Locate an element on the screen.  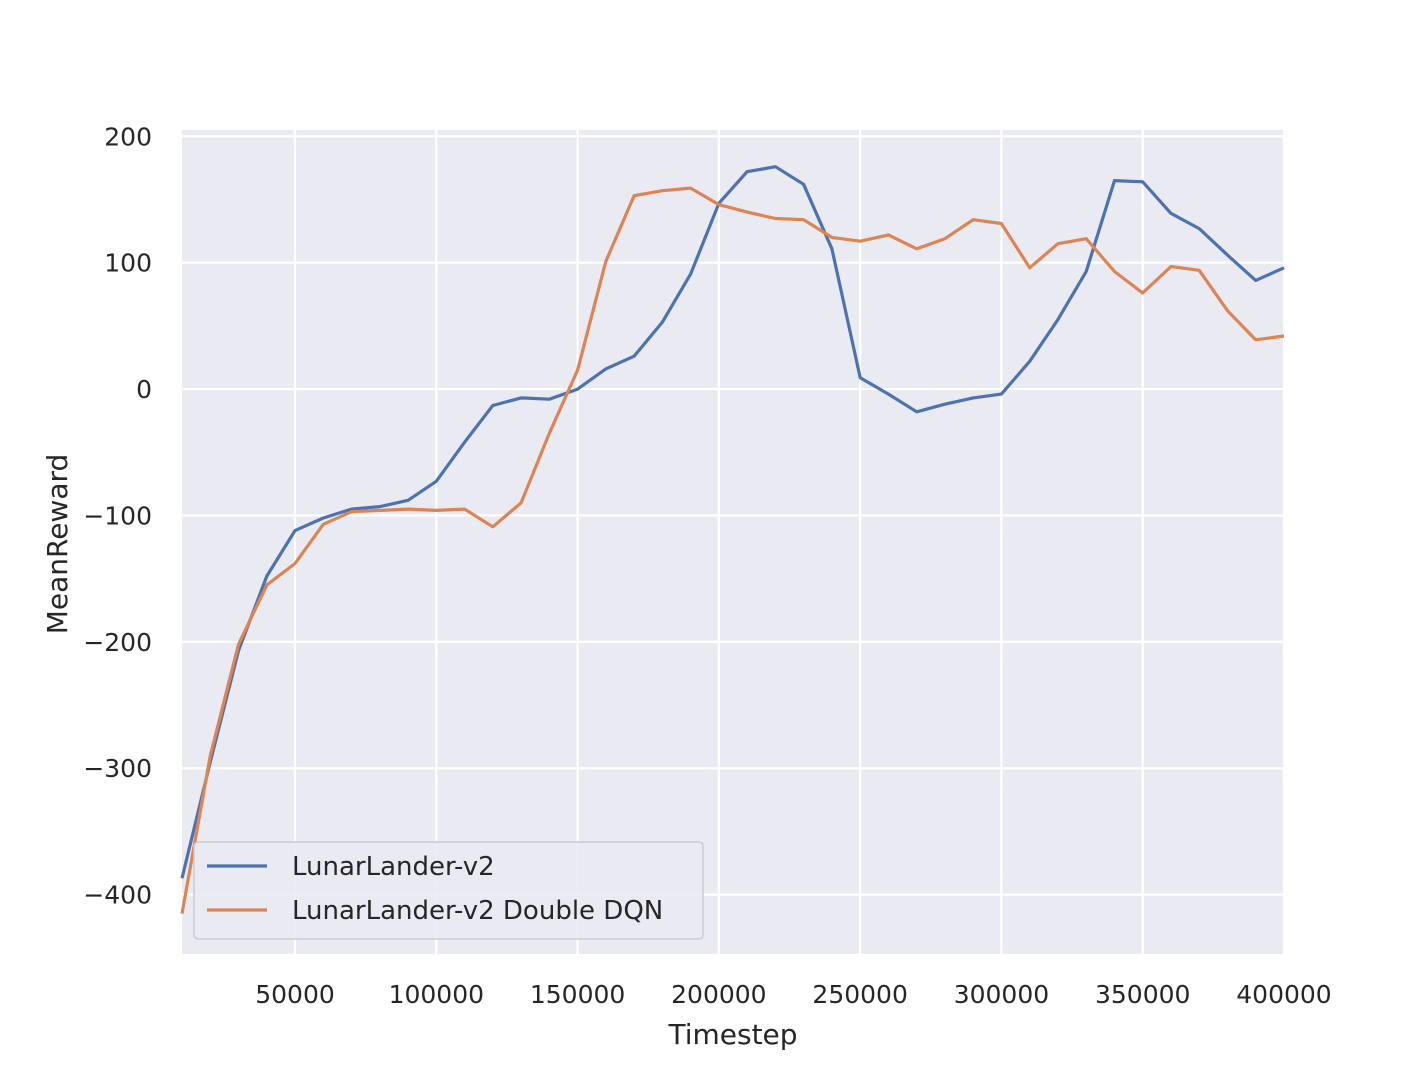
x-tick-label: 400000 is located at coordinates (1283, 994).